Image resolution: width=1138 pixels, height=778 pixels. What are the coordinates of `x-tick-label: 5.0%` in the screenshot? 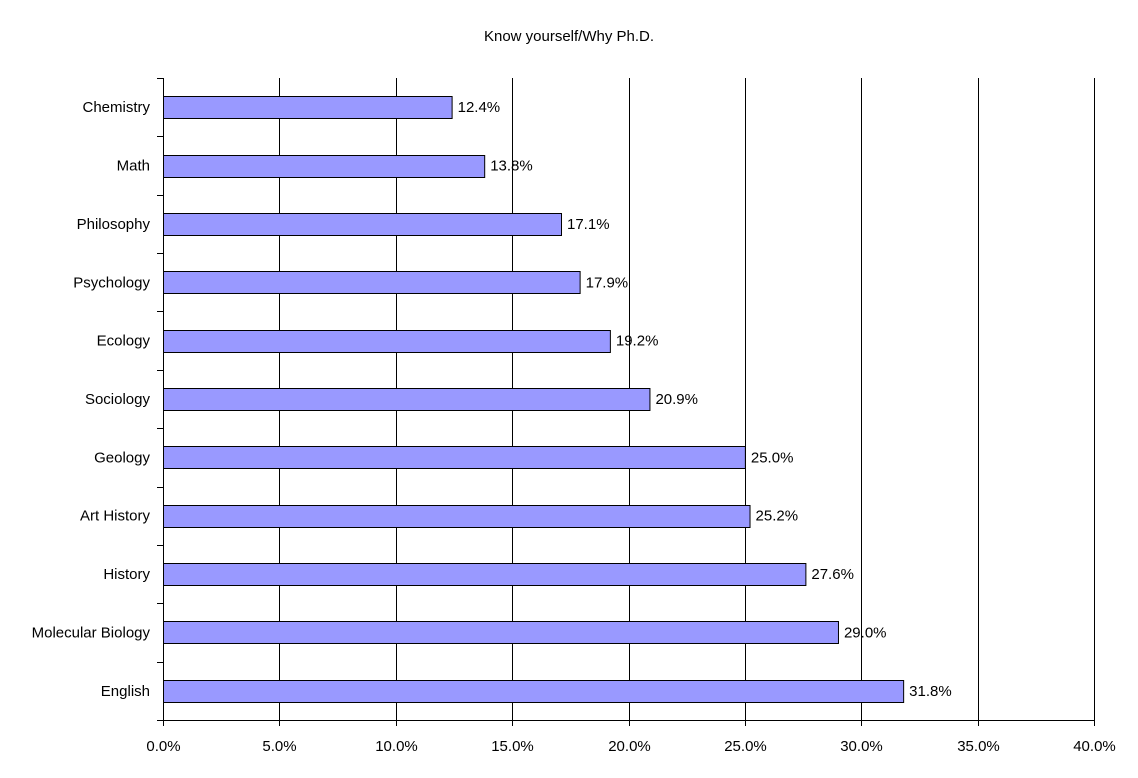 It's located at (279, 746).